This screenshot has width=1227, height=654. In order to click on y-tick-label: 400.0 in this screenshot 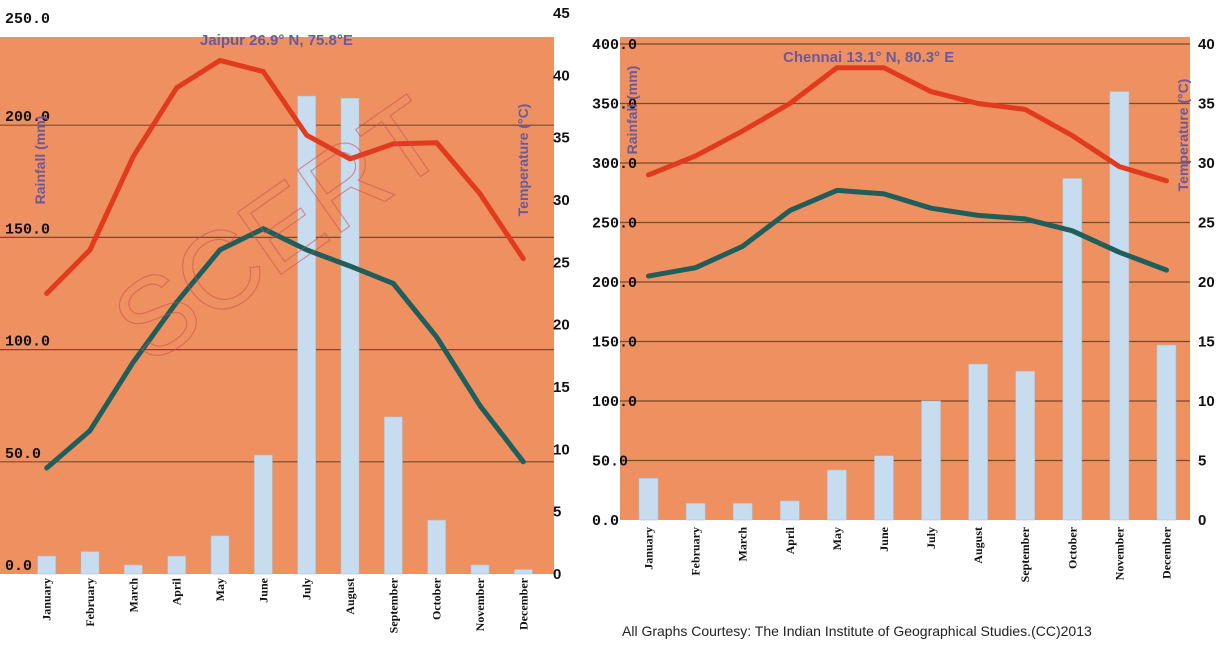, I will do `click(614, 45)`.